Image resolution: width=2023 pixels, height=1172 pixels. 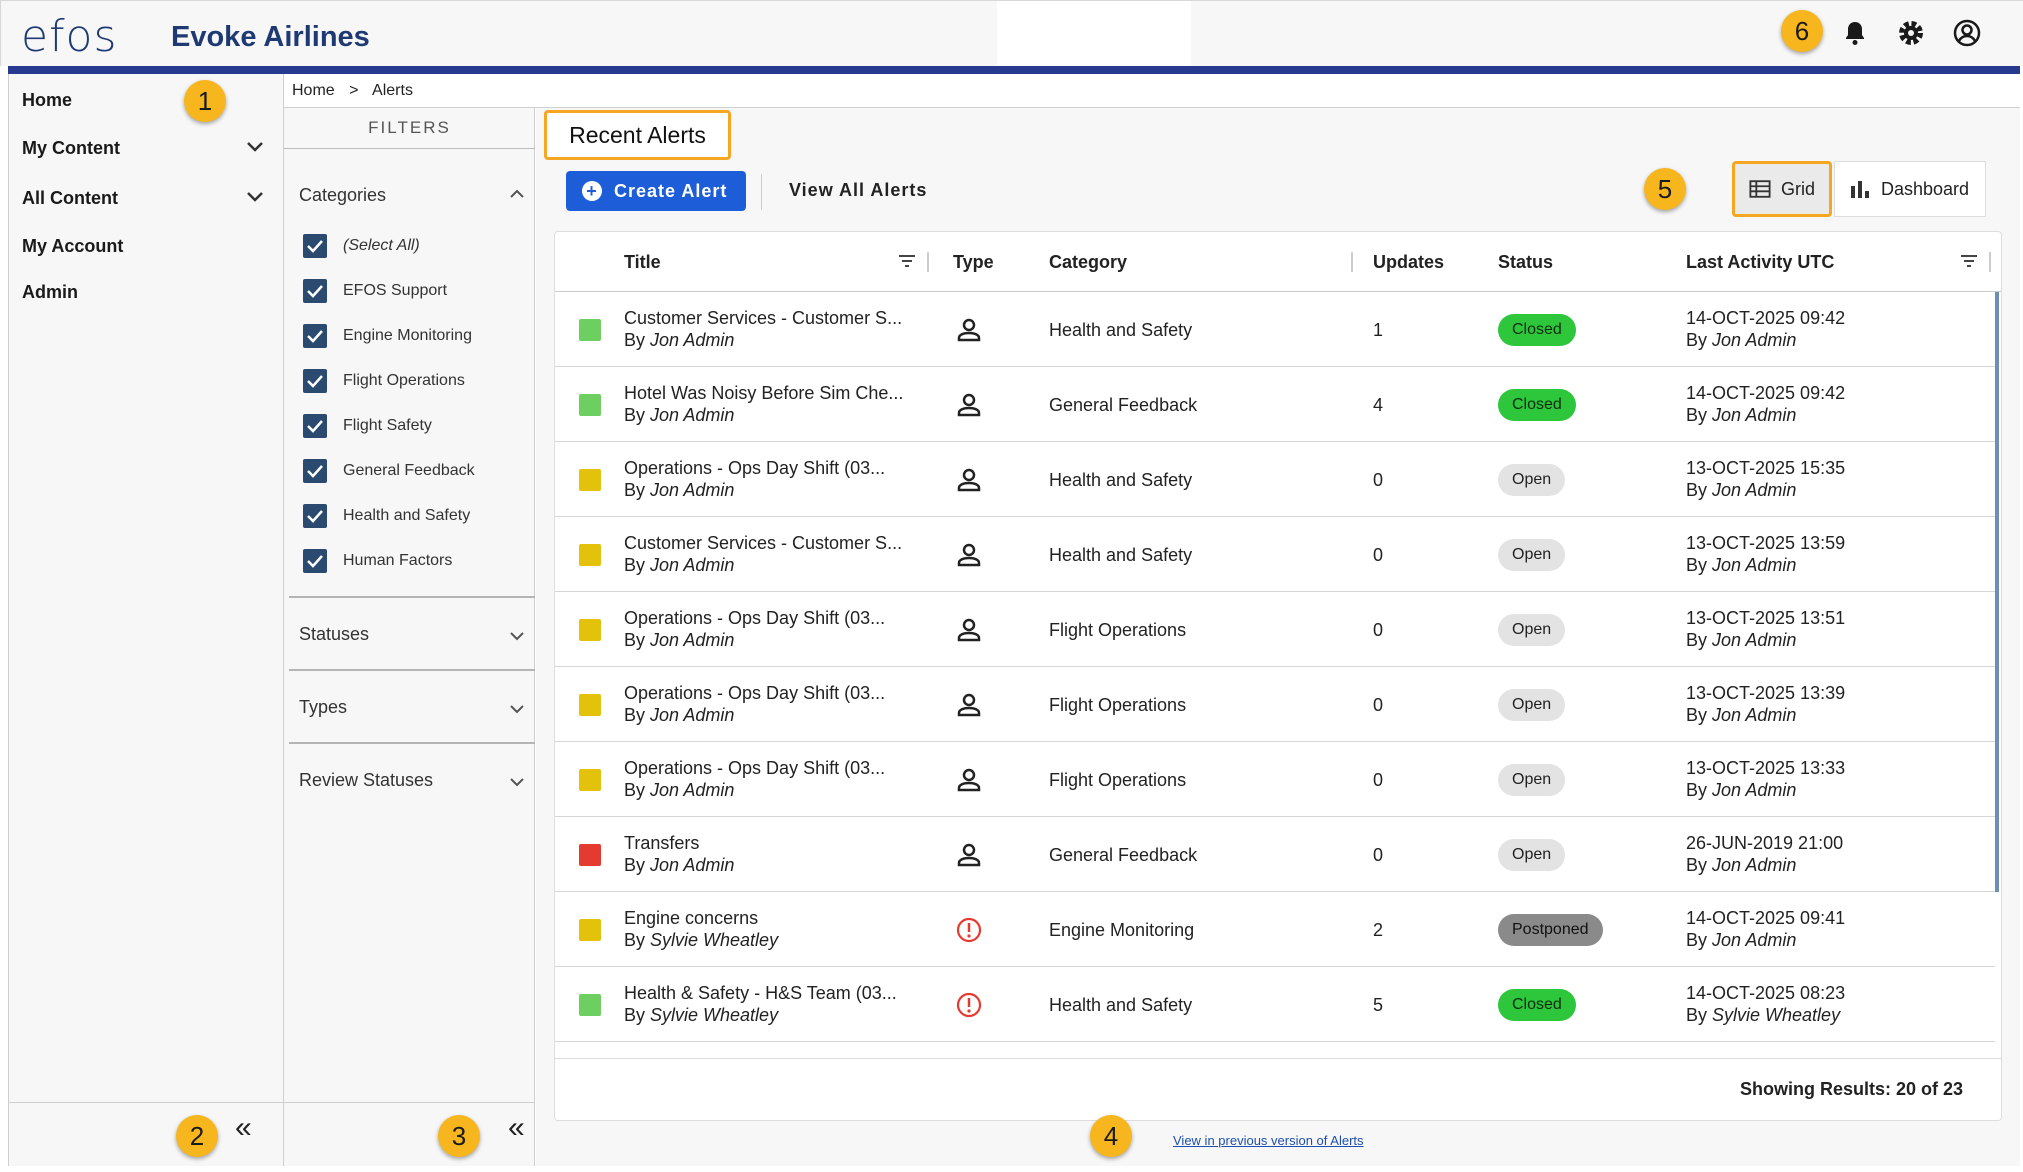 I want to click on grid-view-button: Grid, so click(x=1782, y=189).